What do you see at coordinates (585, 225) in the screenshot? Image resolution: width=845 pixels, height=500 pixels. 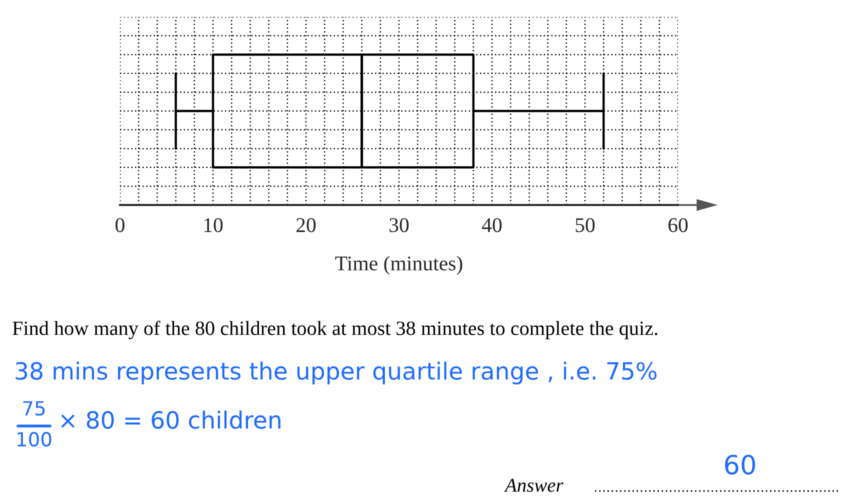 I see `x-tick-label: 50` at bounding box center [585, 225].